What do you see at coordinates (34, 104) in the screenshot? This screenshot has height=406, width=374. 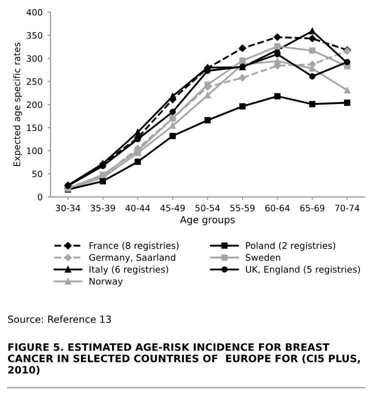 I see `y-tick-label: 200` at bounding box center [34, 104].